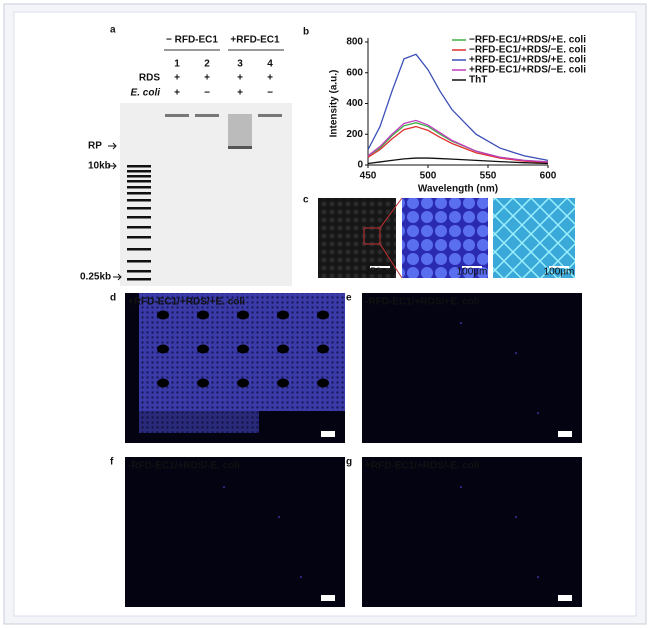 The height and width of the screenshot is (628, 650). Describe the element at coordinates (422, 466) in the screenshot. I see `fluorescence-caption: +RFD-EC1/+RDS/-E. coli` at that location.